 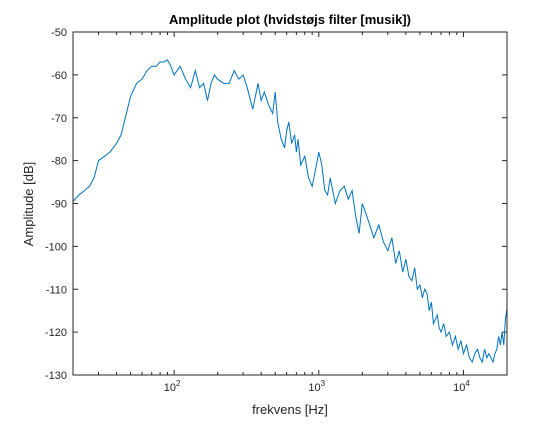 I want to click on y-tick-label: -130, so click(x=56, y=376).